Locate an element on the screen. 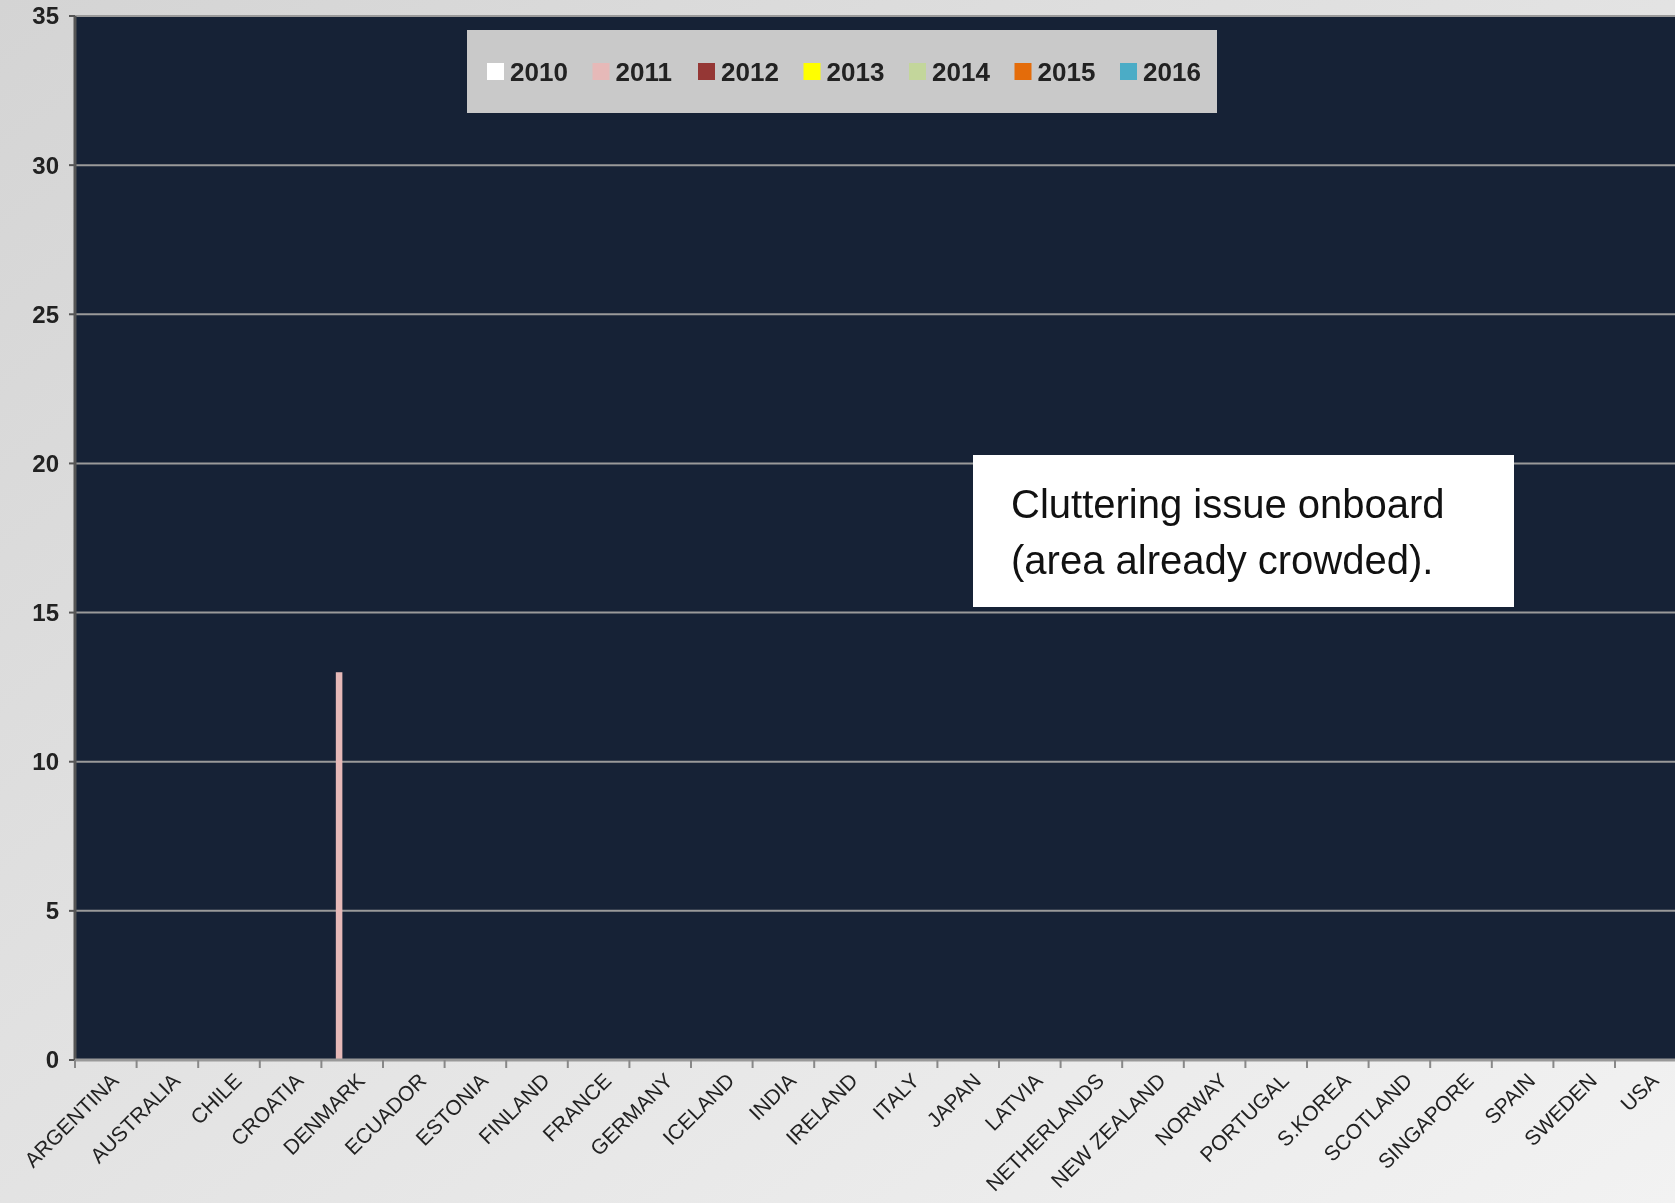  annotation: Cluttering issue onboard (area already crowded). is located at coordinates (1228, 532).